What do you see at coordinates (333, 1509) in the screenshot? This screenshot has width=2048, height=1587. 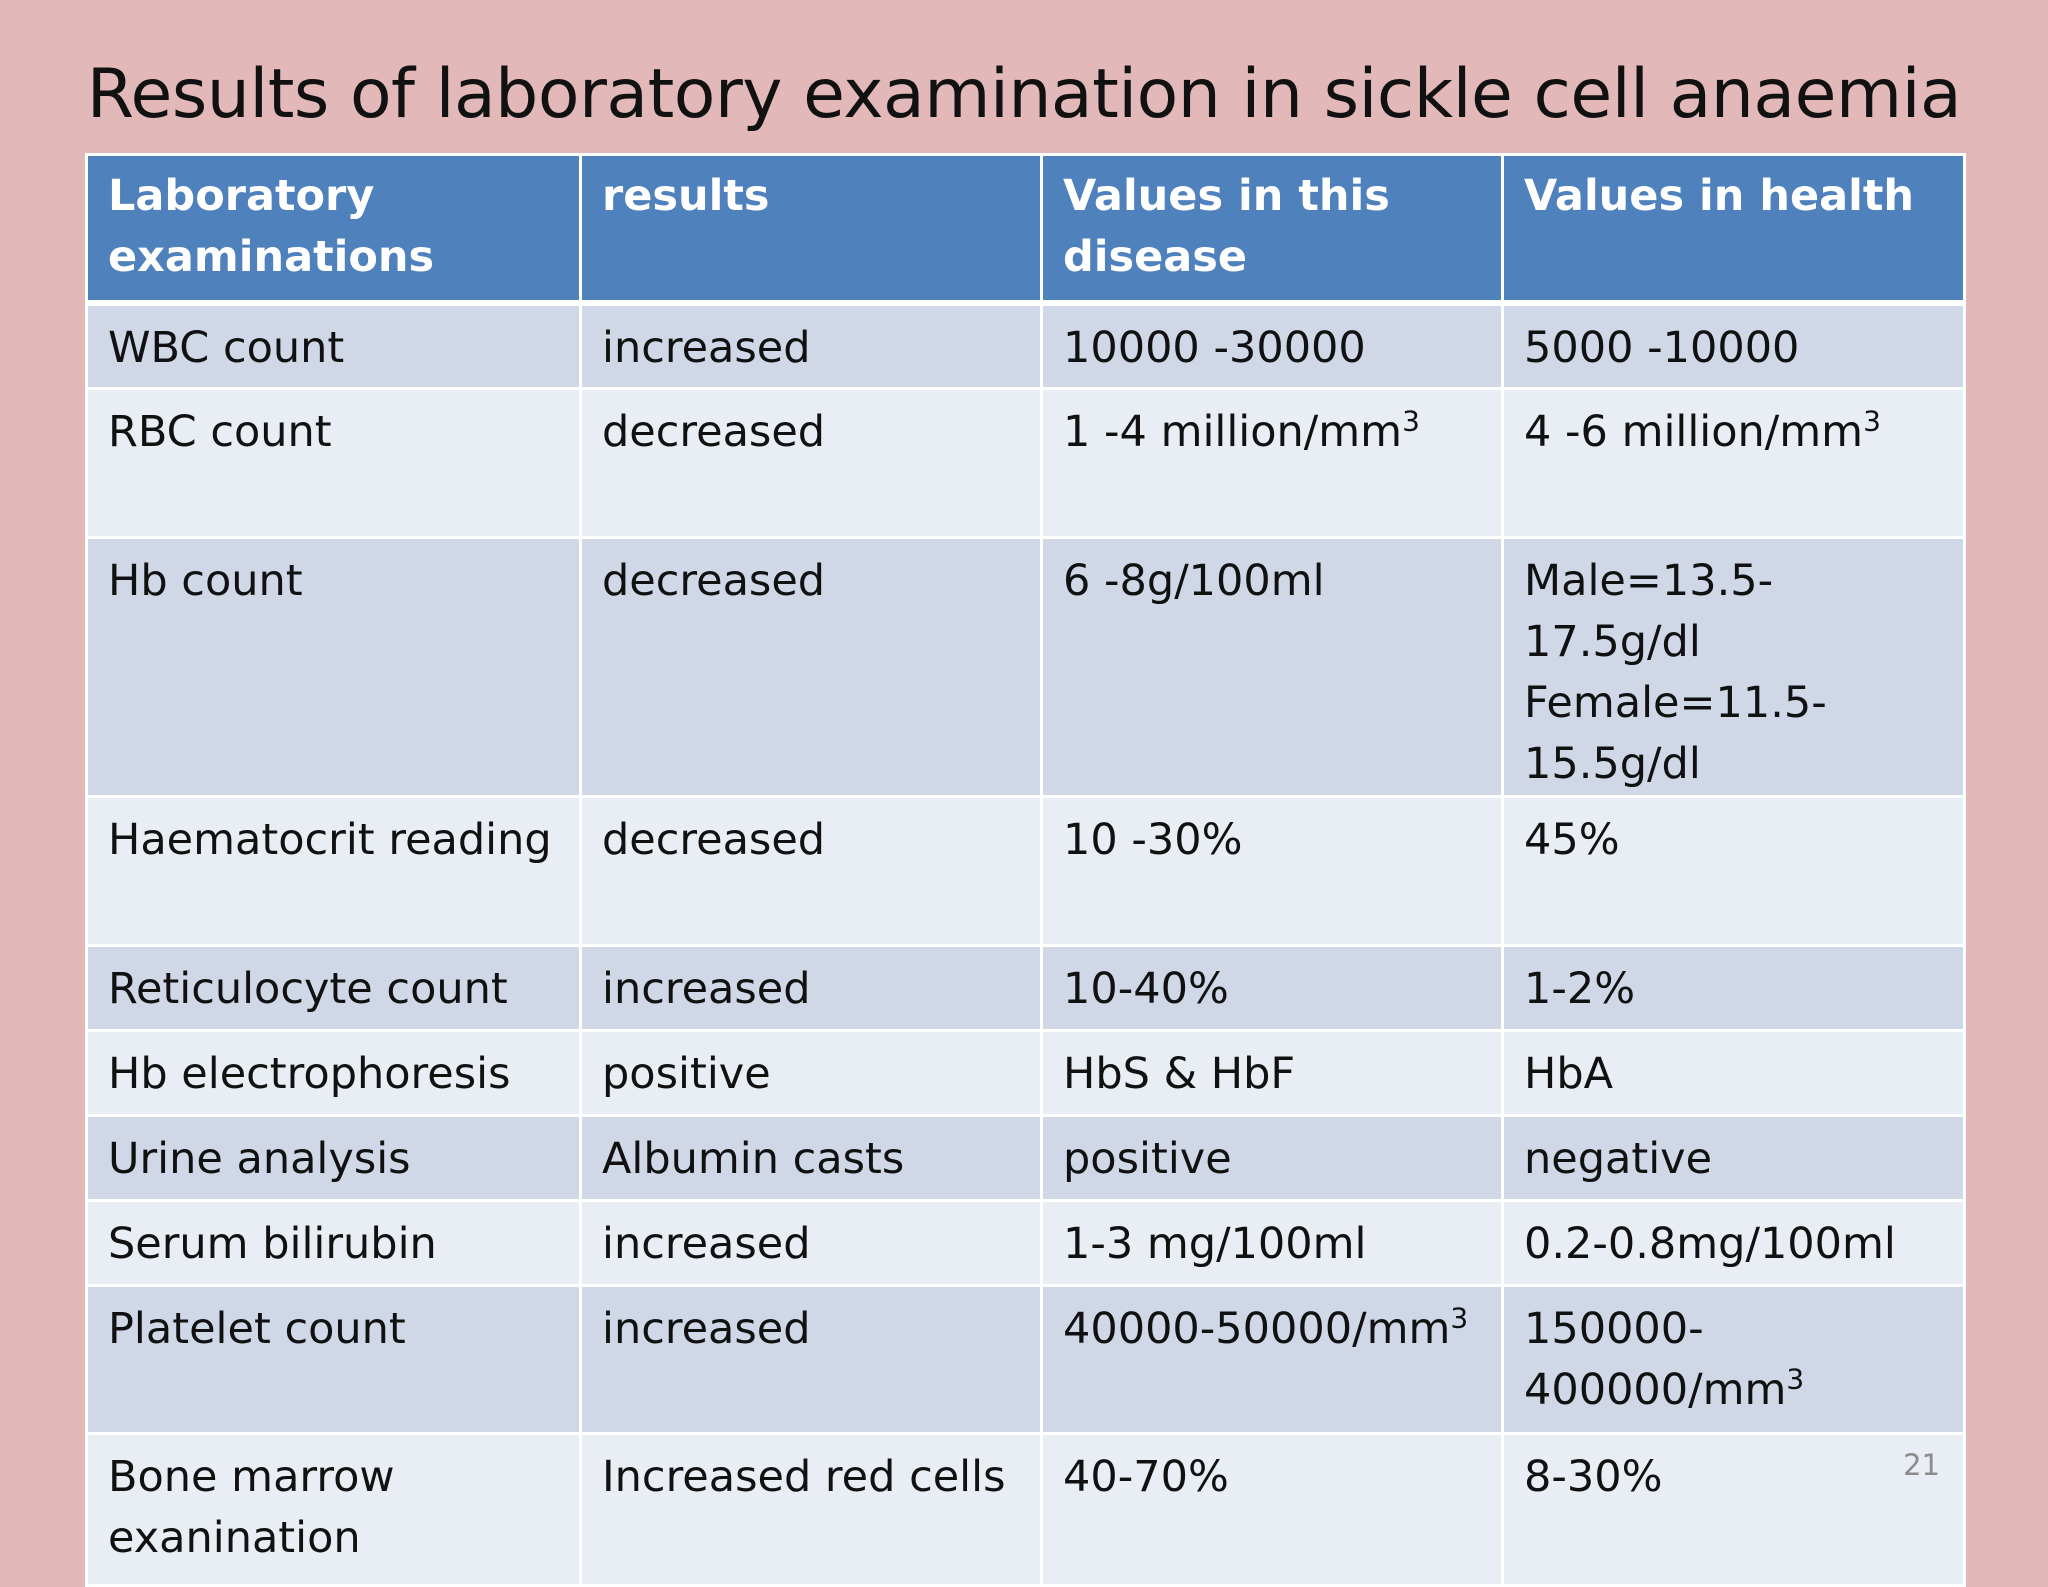 I see `cell-exam: Bone marrow exanination` at bounding box center [333, 1509].